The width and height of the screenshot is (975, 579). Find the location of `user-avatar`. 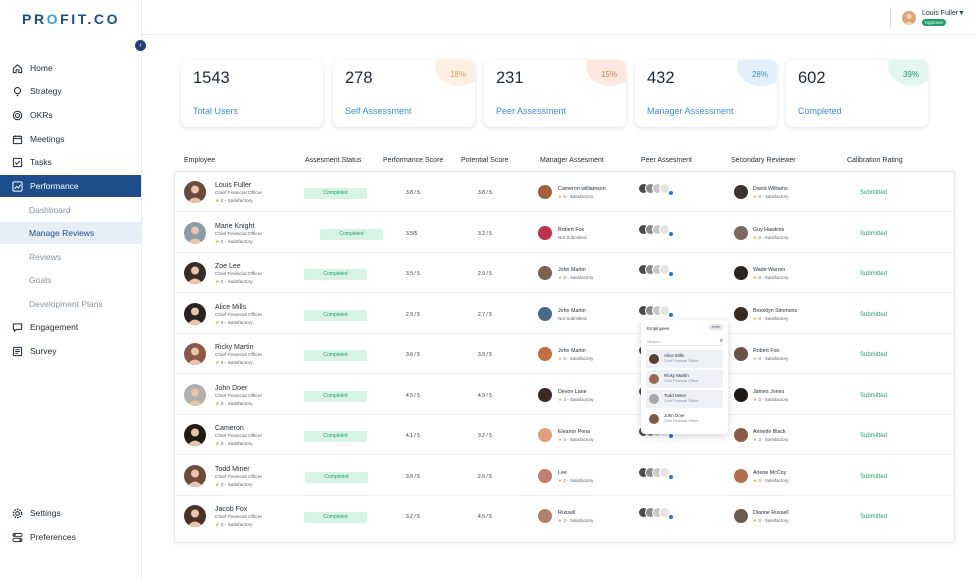

user-avatar is located at coordinates (909, 18).